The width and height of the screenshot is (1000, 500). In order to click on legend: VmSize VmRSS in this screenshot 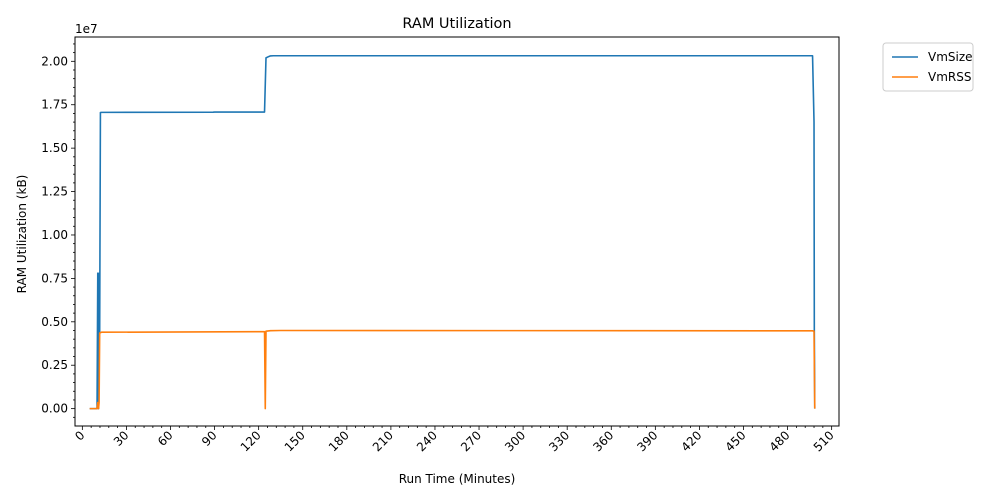, I will do `click(928, 67)`.